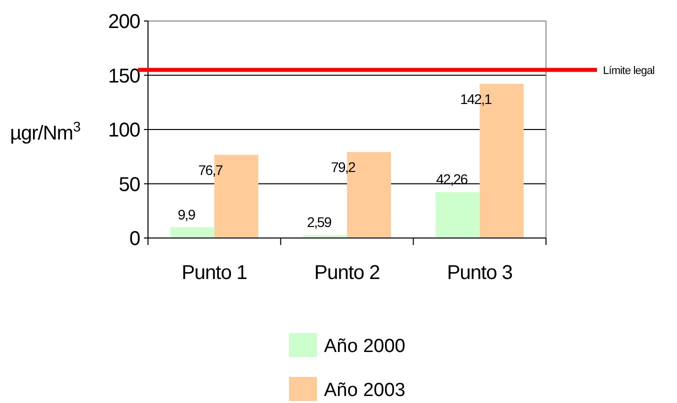  Describe the element at coordinates (215, 273) in the screenshot. I see `x-tick-label: Punto 1` at that location.